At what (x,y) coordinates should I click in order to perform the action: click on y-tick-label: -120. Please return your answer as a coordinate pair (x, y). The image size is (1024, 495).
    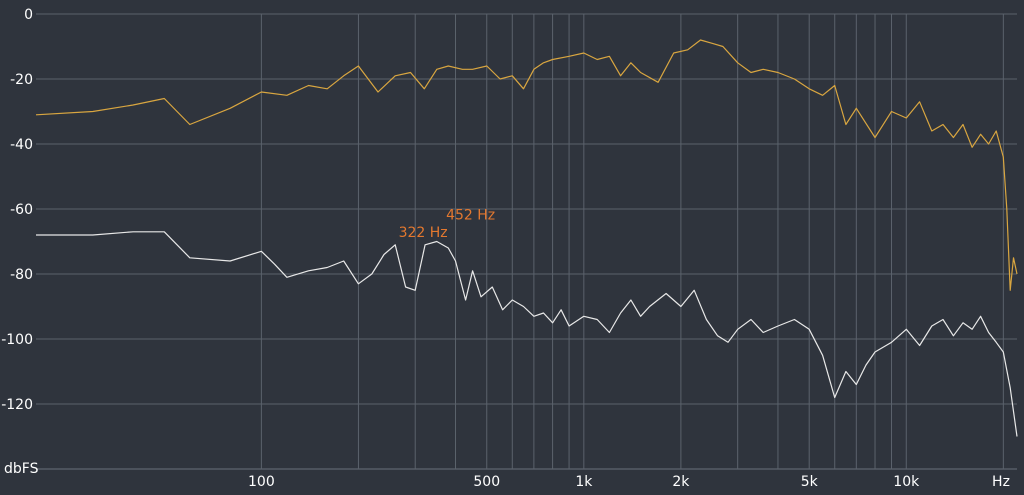
    Looking at the image, I should click on (17, 405).